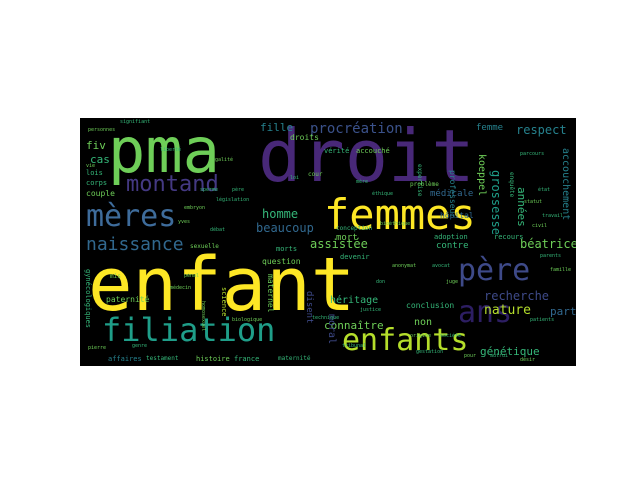 This screenshot has height=480, width=640. I want to click on word: anonymat, so click(404, 266).